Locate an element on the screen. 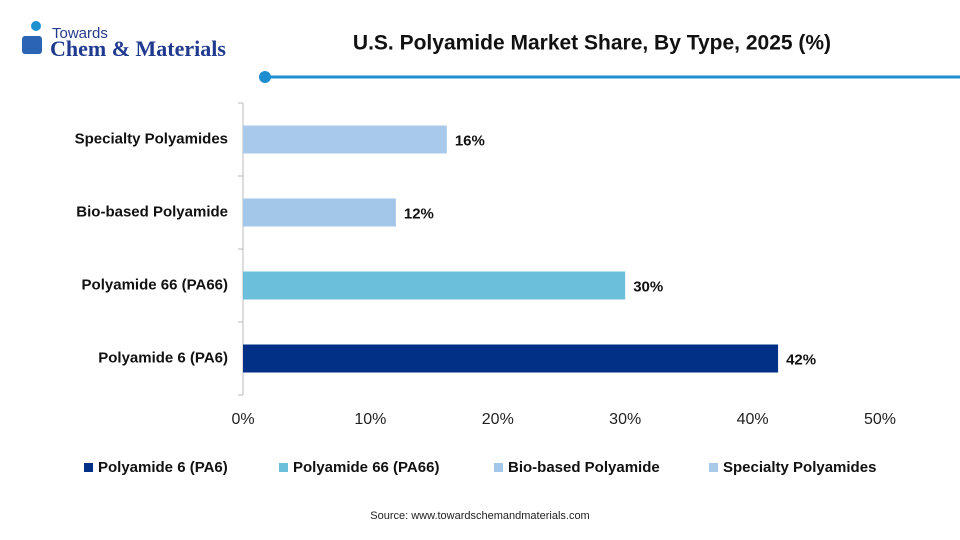  y-tick-label: Specialty Polyamides is located at coordinates (151, 138).